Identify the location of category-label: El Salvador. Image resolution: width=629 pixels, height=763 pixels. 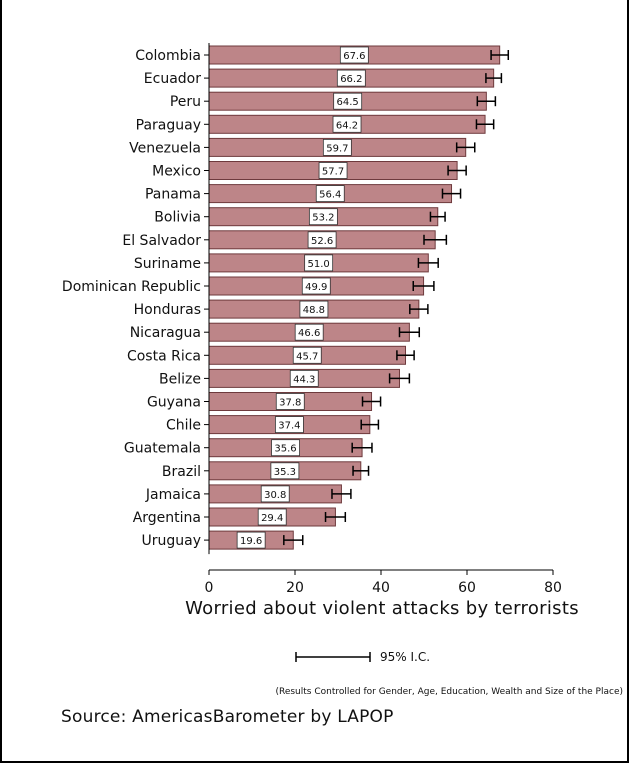
(161, 241).